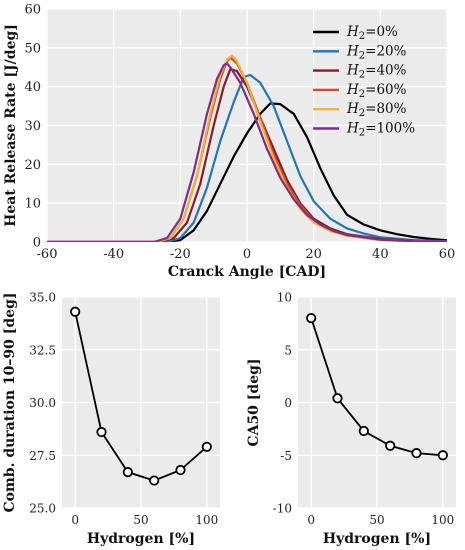 This screenshot has height=550, width=465. Describe the element at coordinates (42, 509) in the screenshot. I see `y-tick-label: 25.0` at that location.